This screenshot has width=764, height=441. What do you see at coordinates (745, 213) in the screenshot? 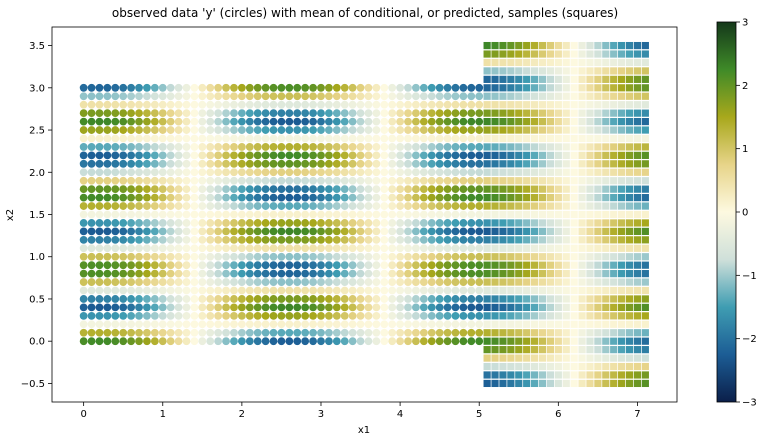
I see `colorbar-tick-label: 0` at bounding box center [745, 213].